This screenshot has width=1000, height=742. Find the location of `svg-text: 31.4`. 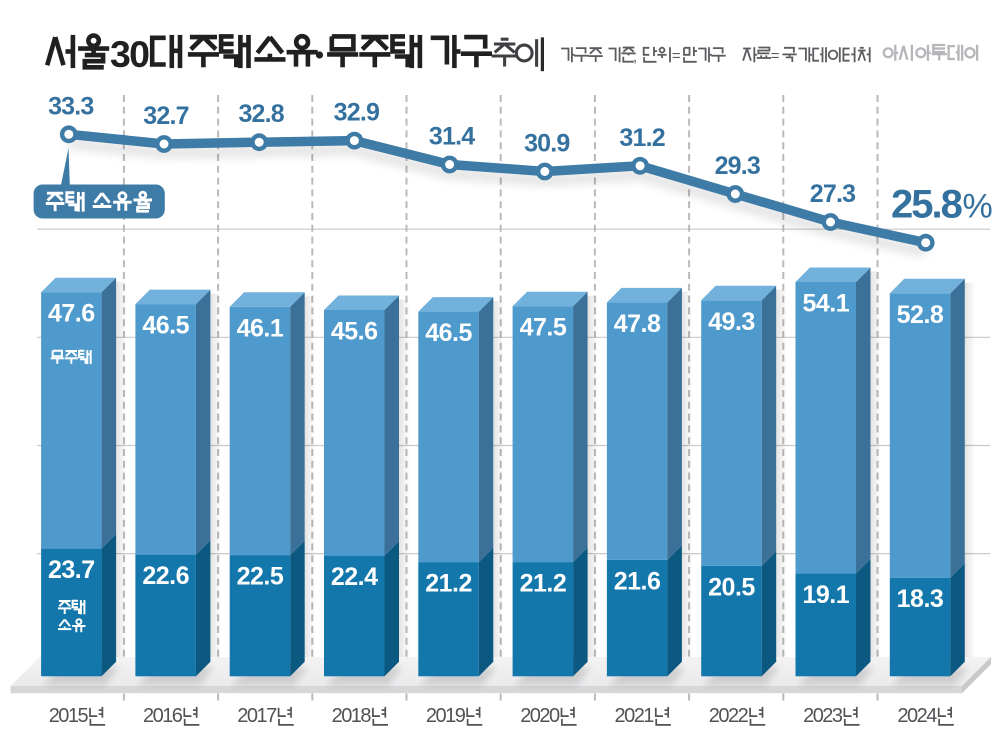

svg-text: 31.4 is located at coordinates (452, 137).